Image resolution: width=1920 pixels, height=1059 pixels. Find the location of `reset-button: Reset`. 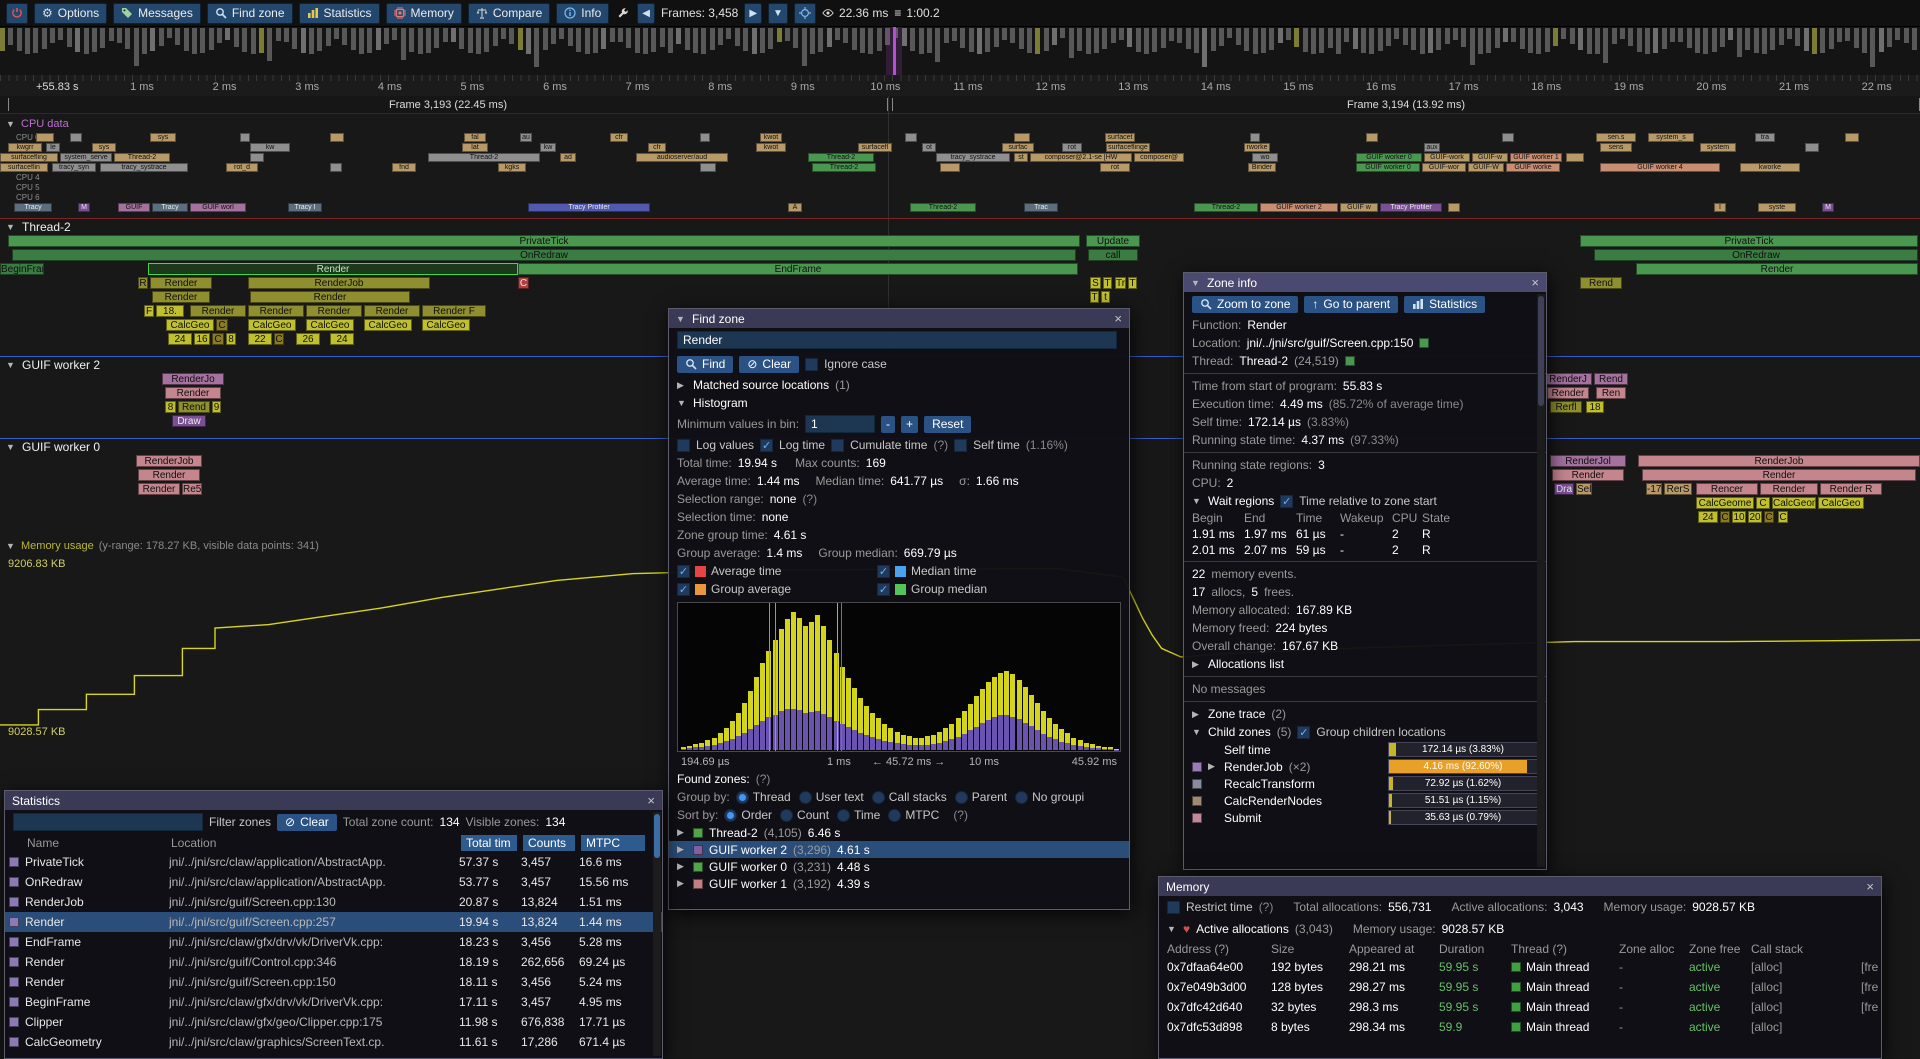

reset-button: Reset is located at coordinates (947, 424).